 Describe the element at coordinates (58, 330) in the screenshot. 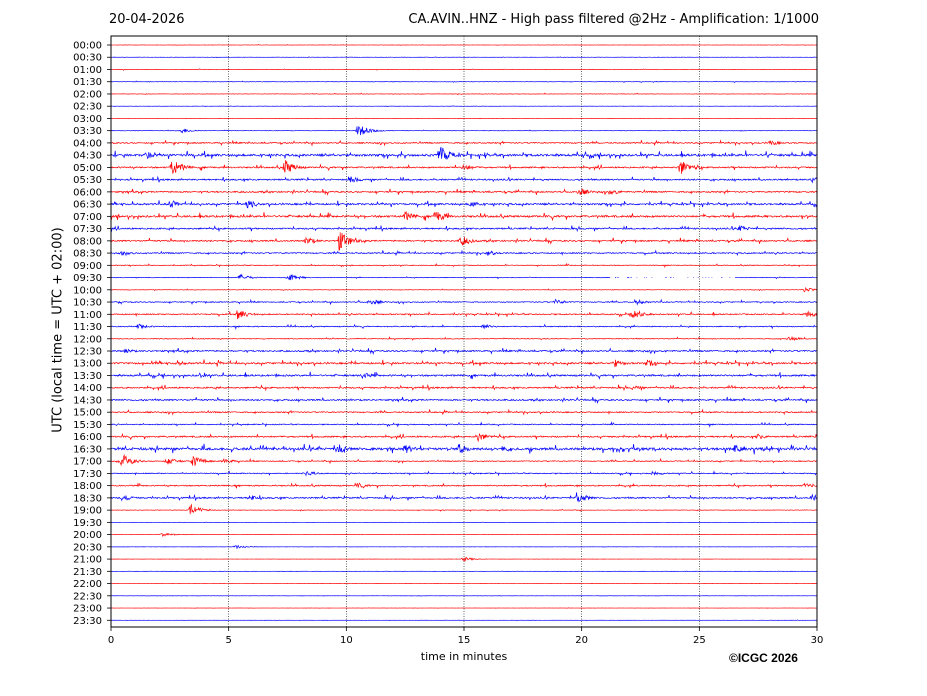

I see `y-axis-label: UTC (local time = UTC + 02:00)` at that location.